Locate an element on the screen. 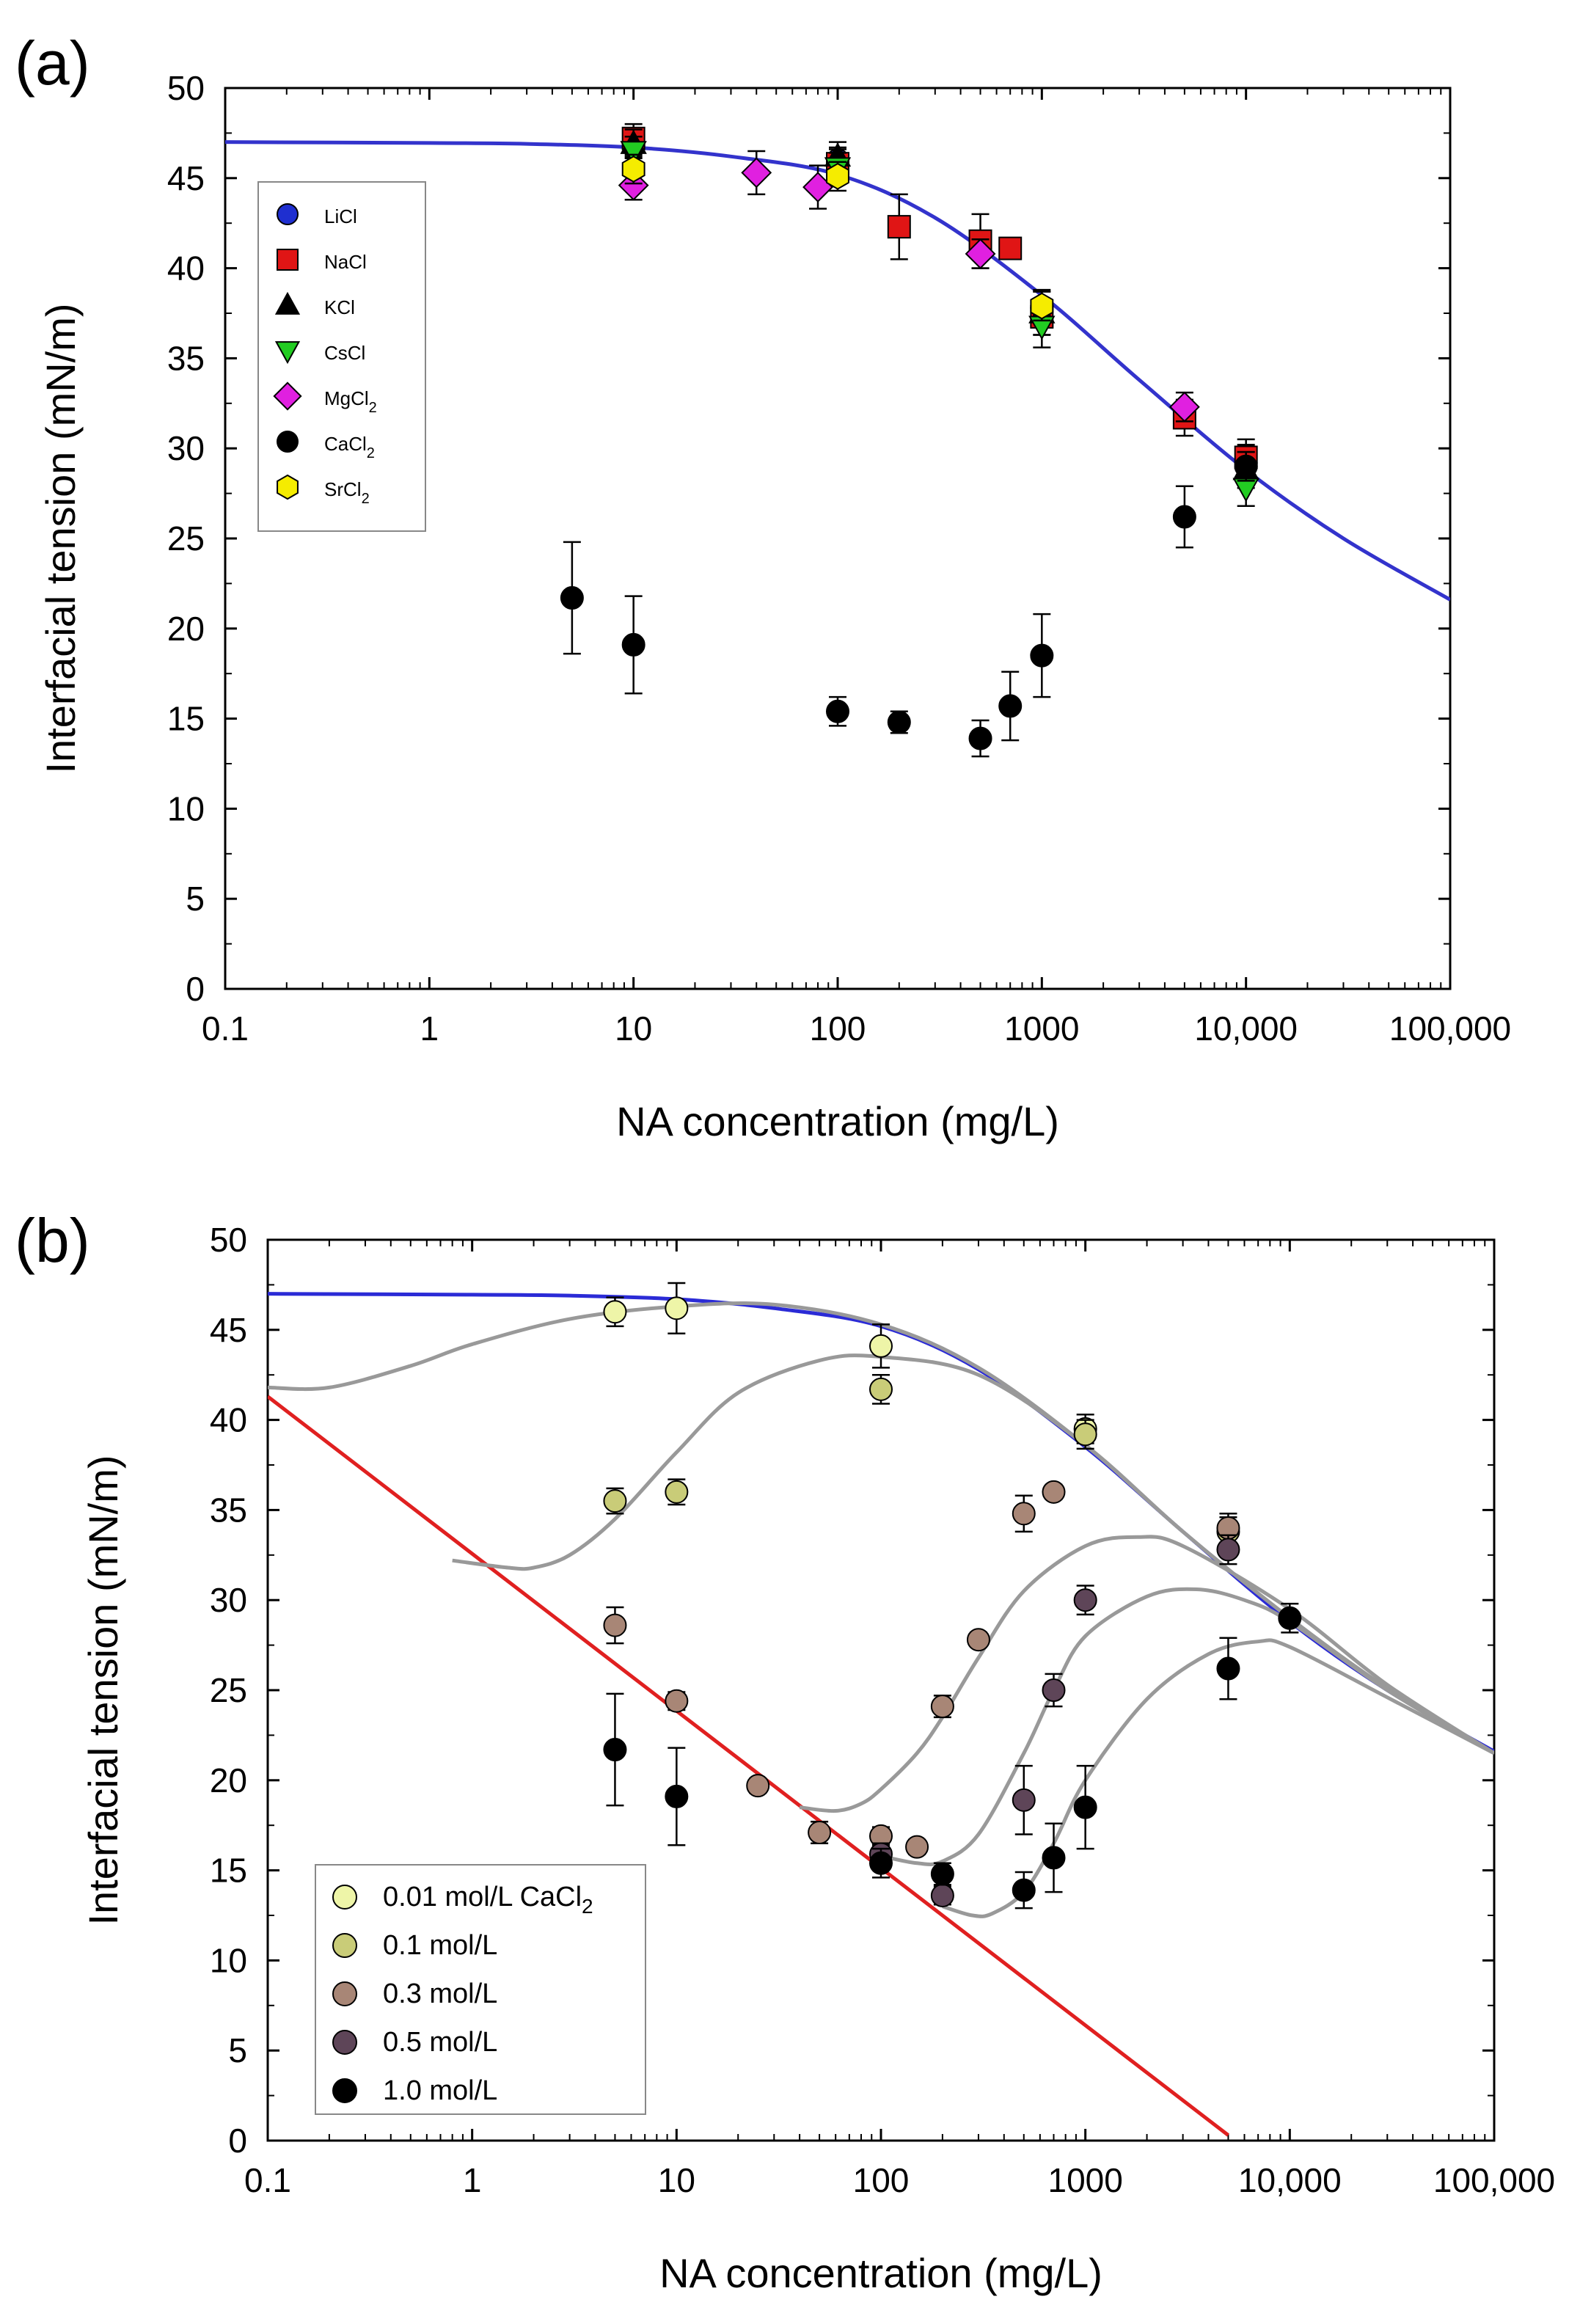 The height and width of the screenshot is (2324, 1569). legend-label: KCl is located at coordinates (339, 307).